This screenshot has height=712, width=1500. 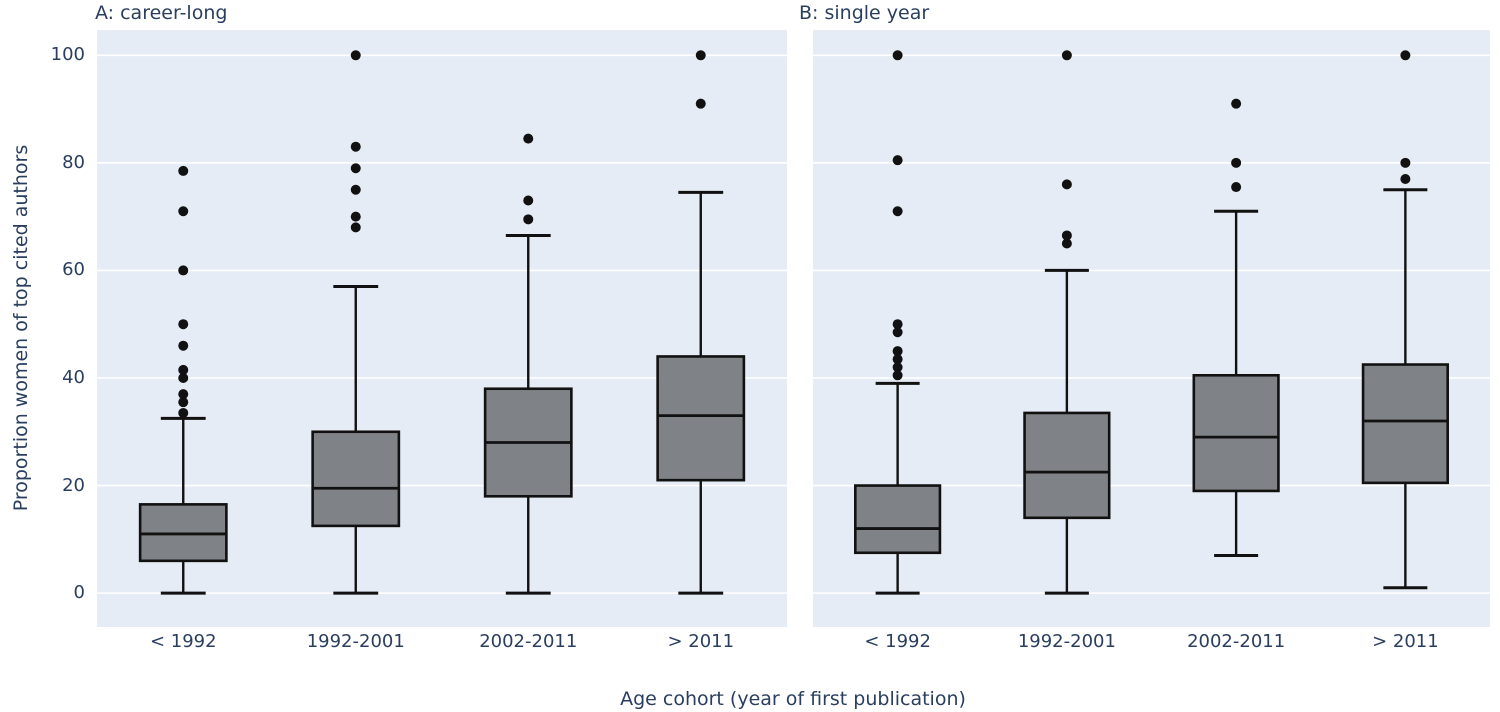 I want to click on y-tick-label: 0, so click(x=79, y=593).